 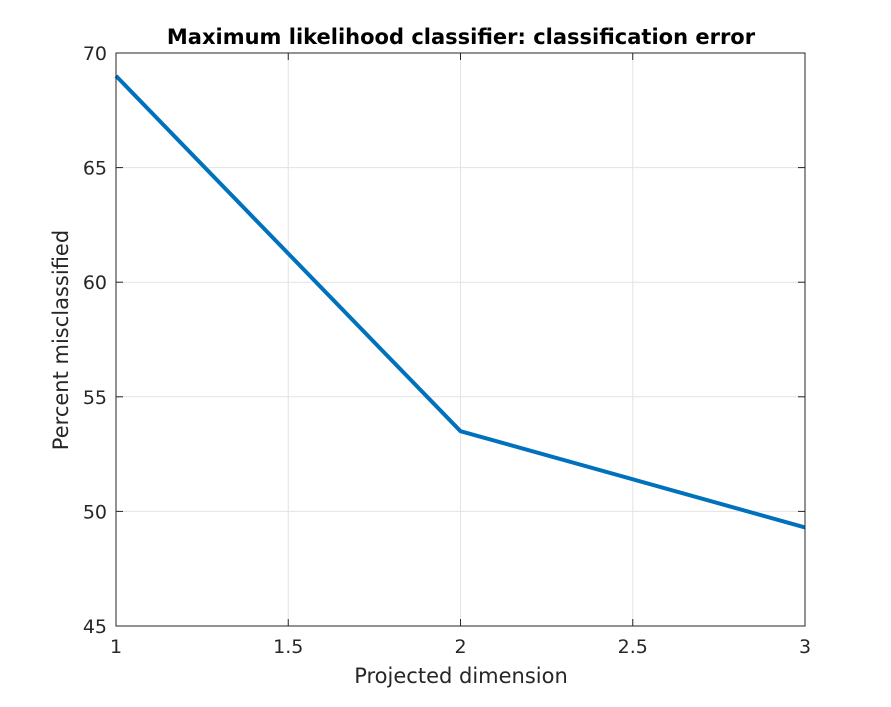 I want to click on y-tick-label: 50, so click(x=95, y=512).